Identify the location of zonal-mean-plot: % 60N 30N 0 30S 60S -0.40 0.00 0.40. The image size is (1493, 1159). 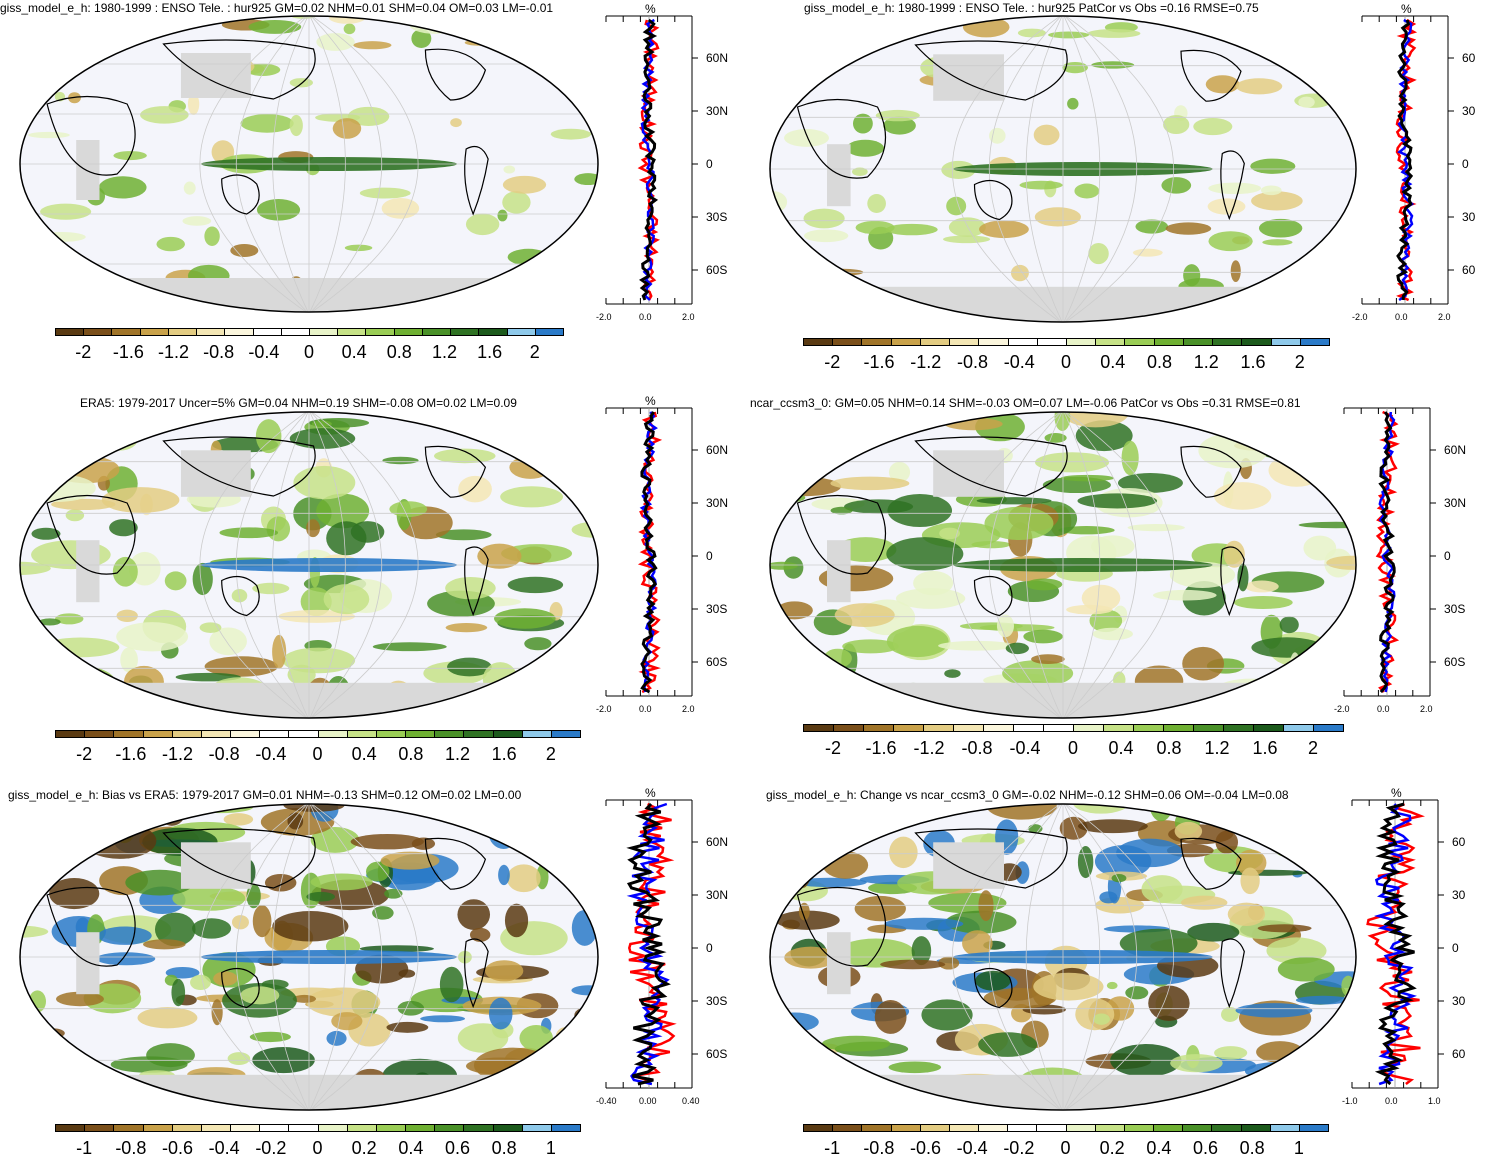
(662, 947).